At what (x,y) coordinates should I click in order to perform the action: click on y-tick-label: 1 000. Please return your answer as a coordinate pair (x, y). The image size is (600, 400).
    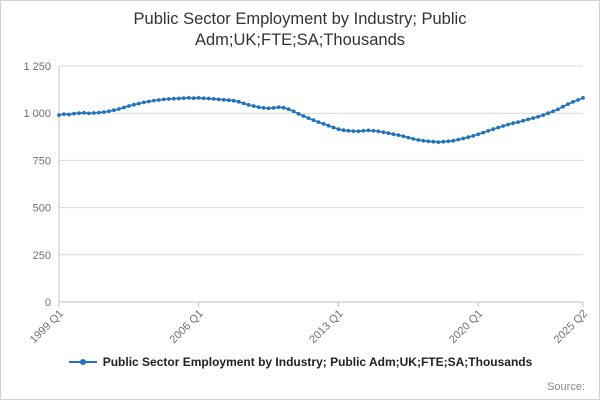
    Looking at the image, I should click on (37, 114).